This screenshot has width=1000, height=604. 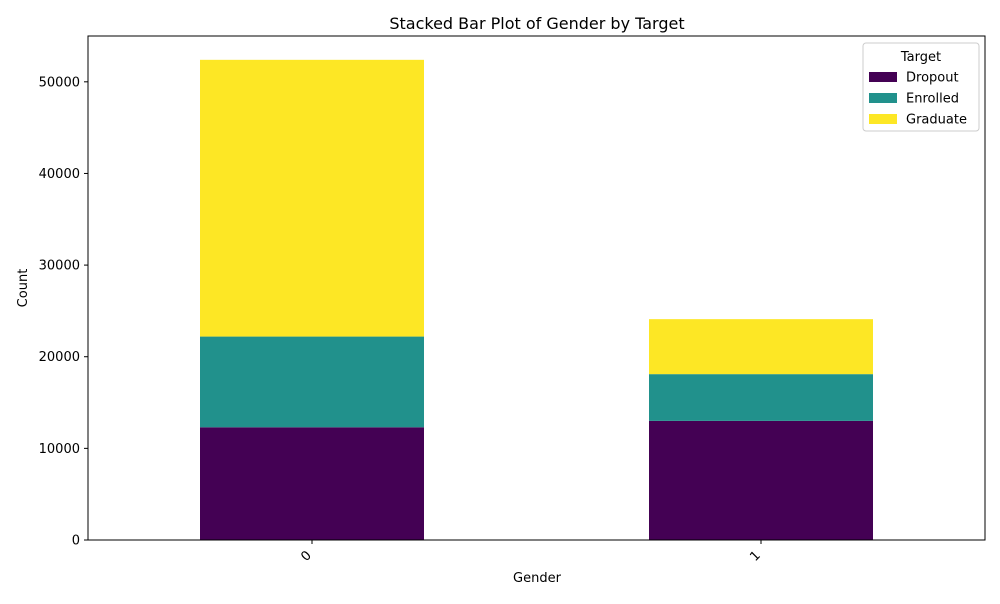 What do you see at coordinates (59, 174) in the screenshot?
I see `y-tick-label: 40000` at bounding box center [59, 174].